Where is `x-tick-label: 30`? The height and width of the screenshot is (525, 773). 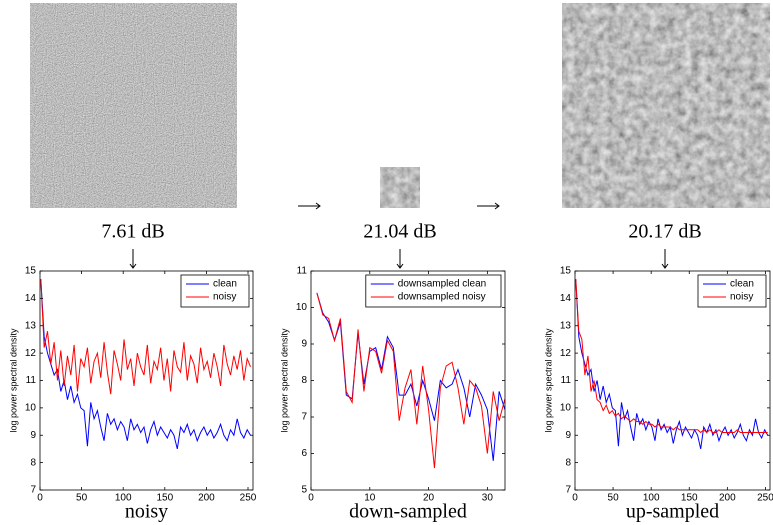 x-tick-label: 30 is located at coordinates (488, 498).